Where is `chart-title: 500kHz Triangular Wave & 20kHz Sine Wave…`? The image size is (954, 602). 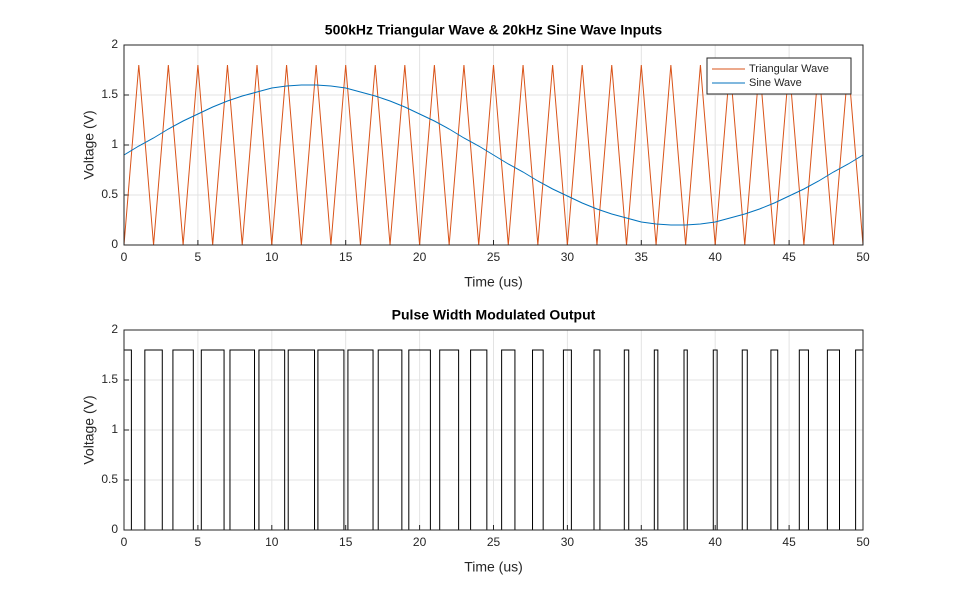
chart-title: 500kHz Triangular Wave & 20kHz Sine Wave… is located at coordinates (494, 30).